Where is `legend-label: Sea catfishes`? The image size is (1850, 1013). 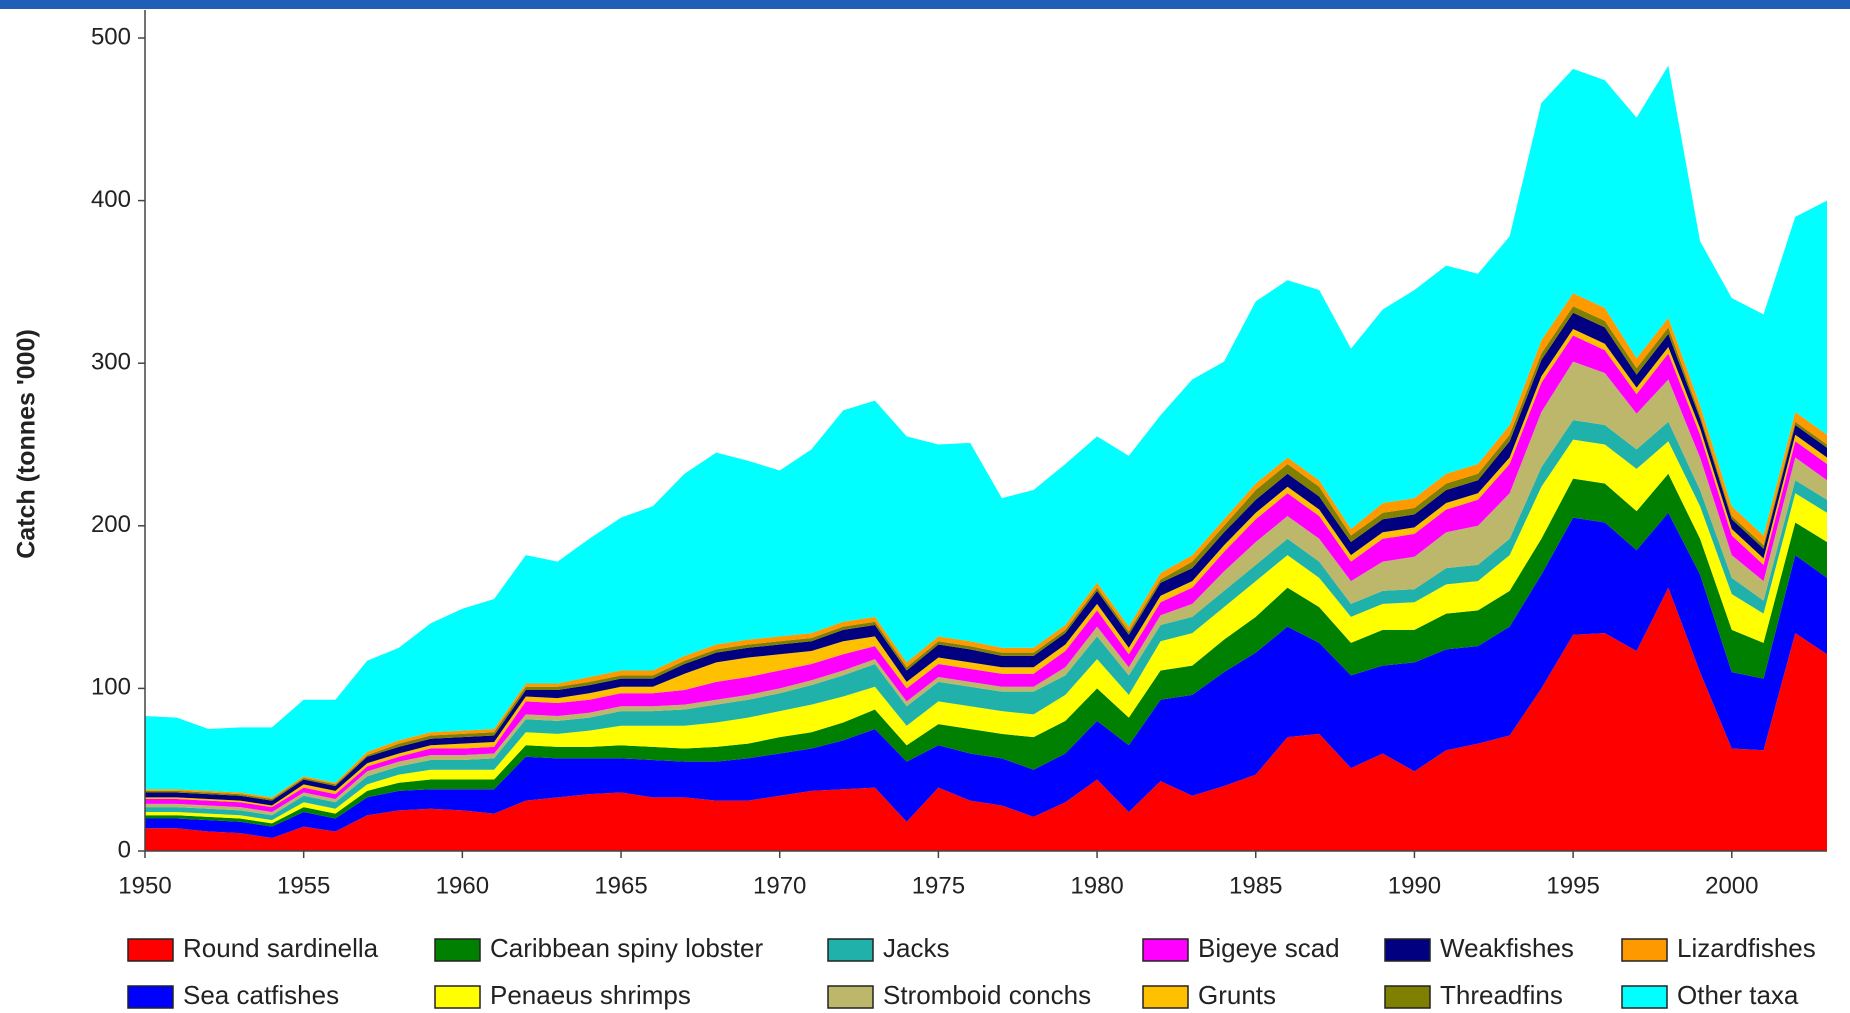
legend-label: Sea catfishes is located at coordinates (261, 995).